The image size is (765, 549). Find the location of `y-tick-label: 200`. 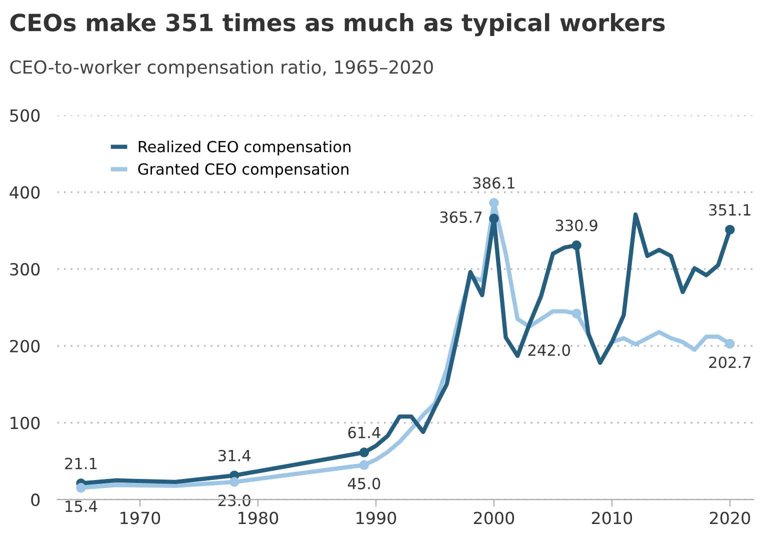

y-tick-label: 200 is located at coordinates (25, 346).